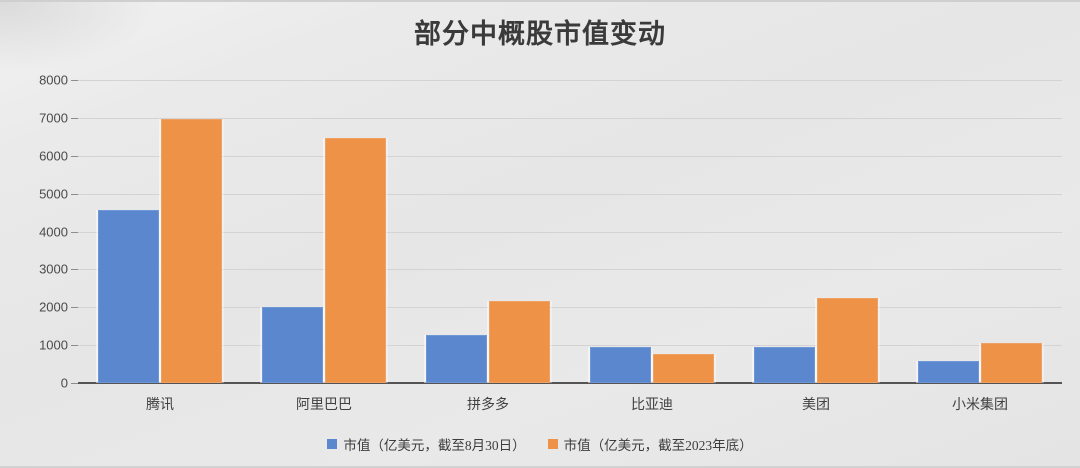 The width and height of the screenshot is (1080, 468). Describe the element at coordinates (53, 307) in the screenshot. I see `y-axis-tick-label: 2000` at that location.